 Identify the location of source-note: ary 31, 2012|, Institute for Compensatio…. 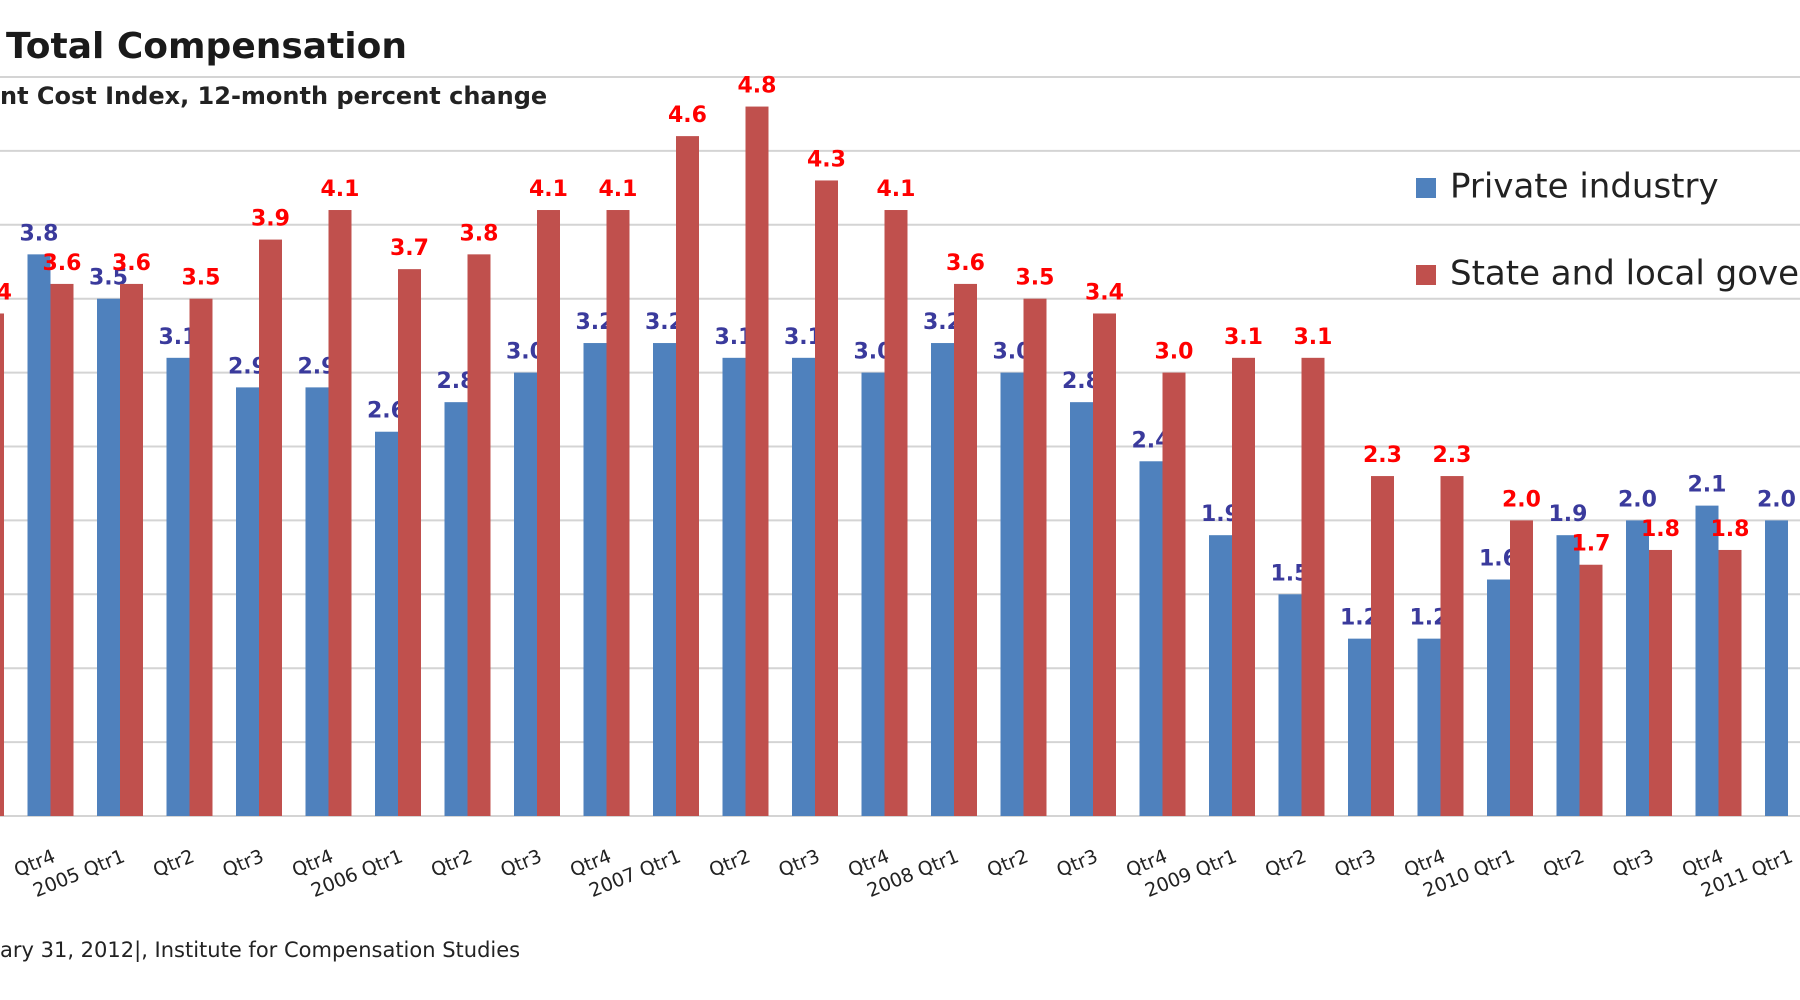
(260, 950).